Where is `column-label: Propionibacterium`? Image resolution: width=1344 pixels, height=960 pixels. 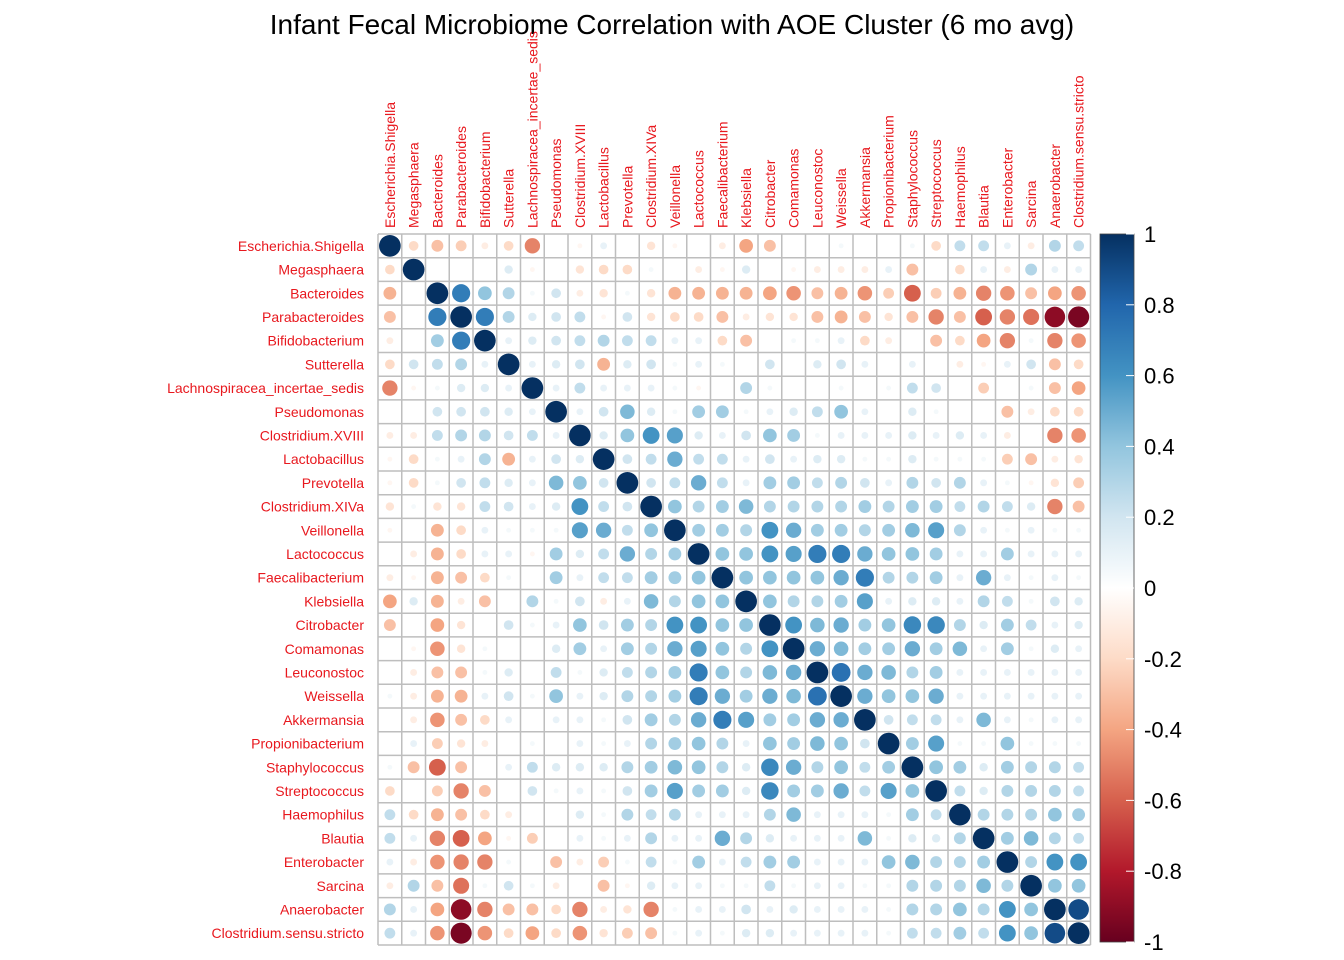
column-label: Propionibacterium is located at coordinates (889, 171).